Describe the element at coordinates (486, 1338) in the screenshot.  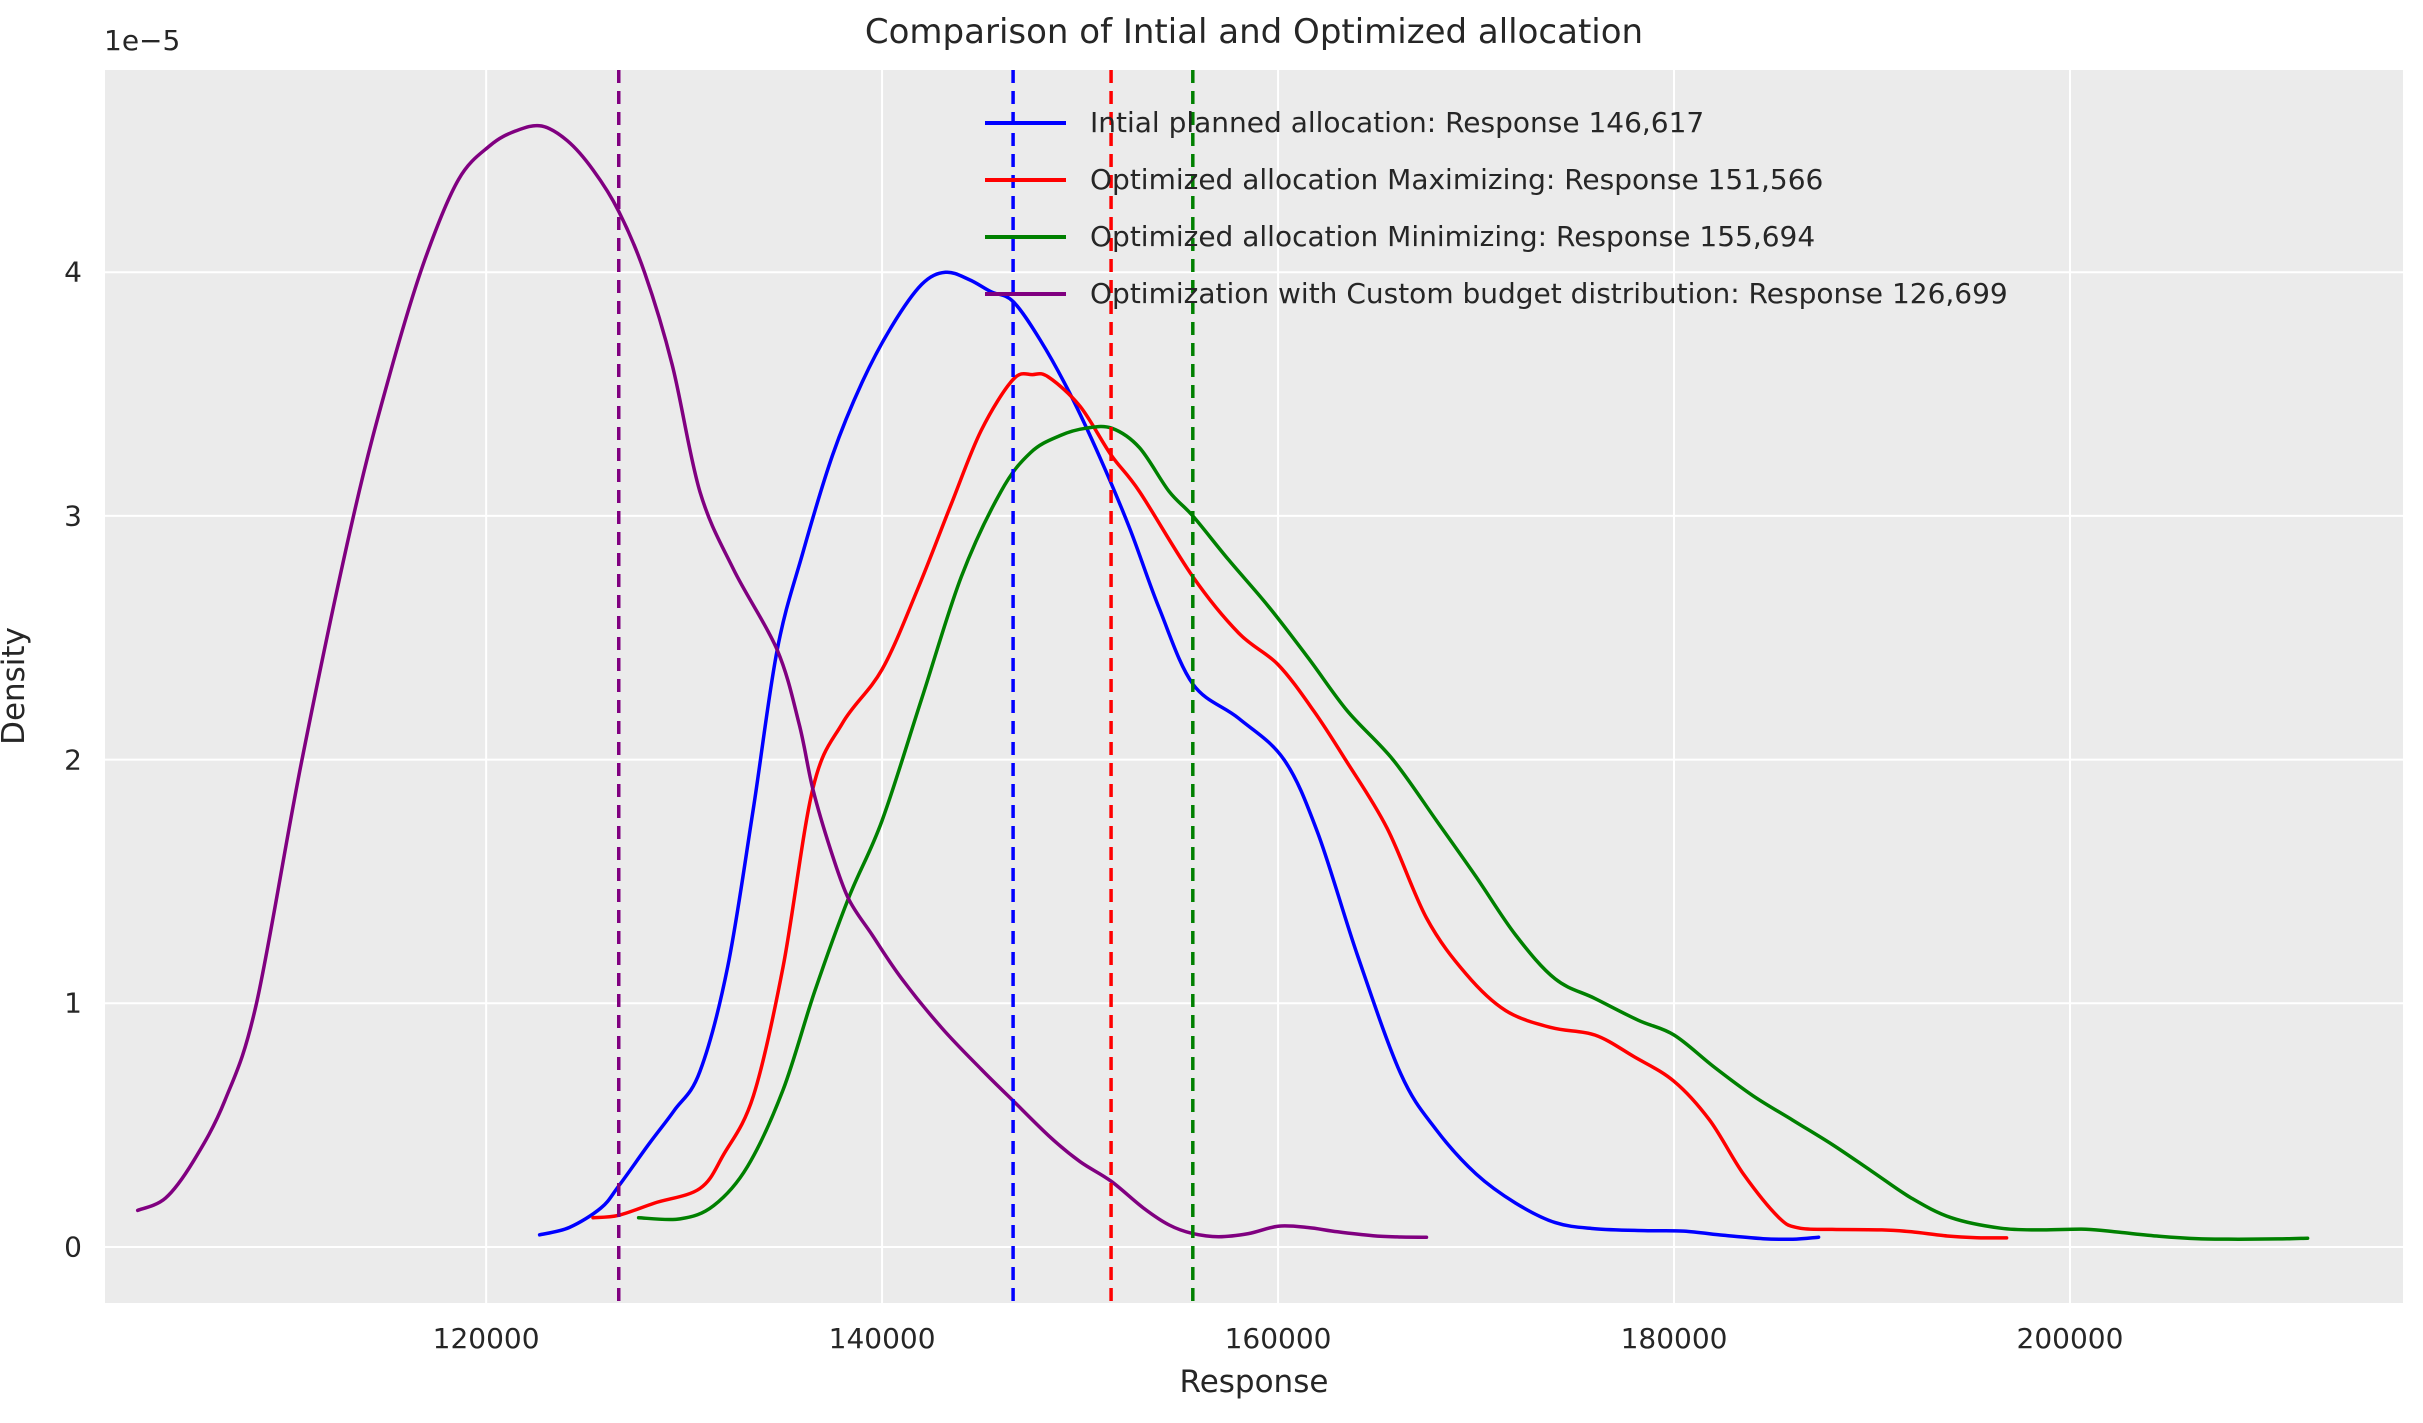
I see `x-tick-label: 120000` at that location.